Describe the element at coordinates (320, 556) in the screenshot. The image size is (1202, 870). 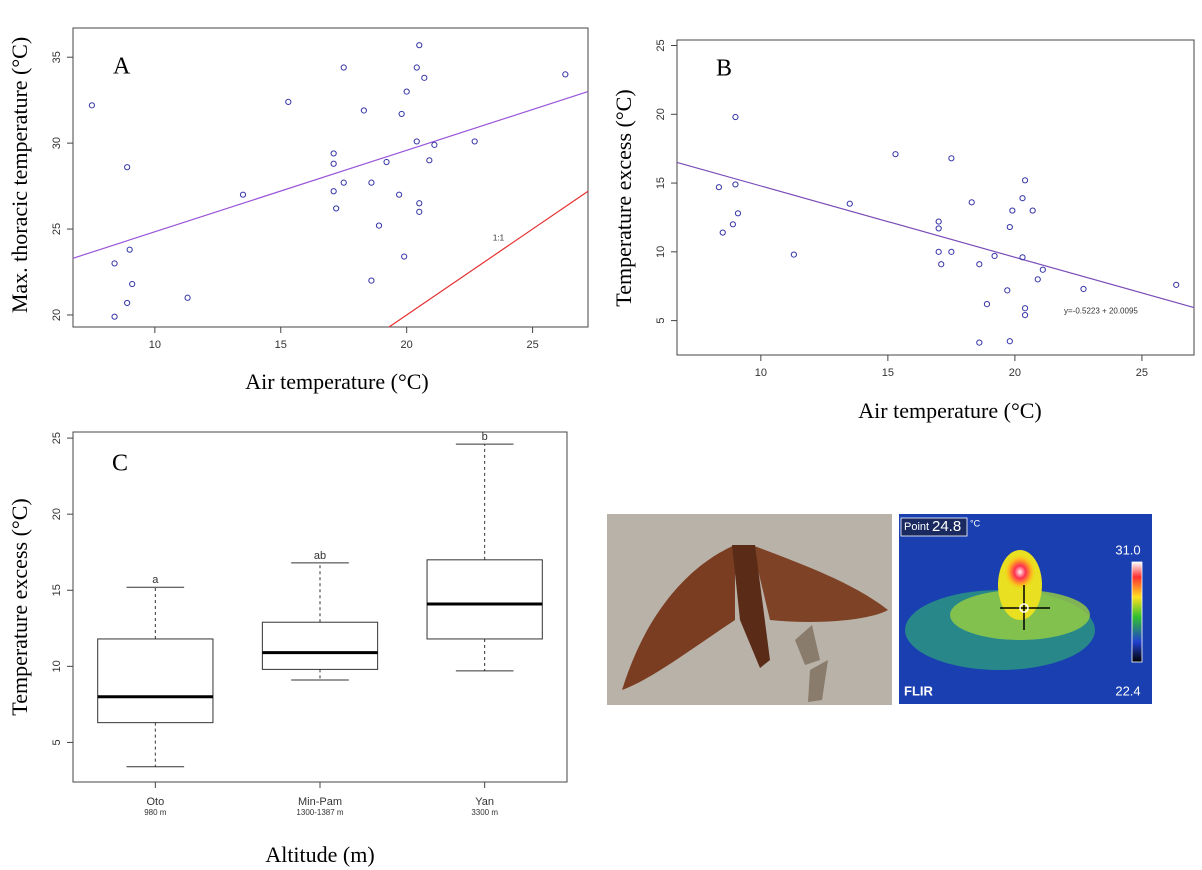
I see `group-letter: ab` at that location.